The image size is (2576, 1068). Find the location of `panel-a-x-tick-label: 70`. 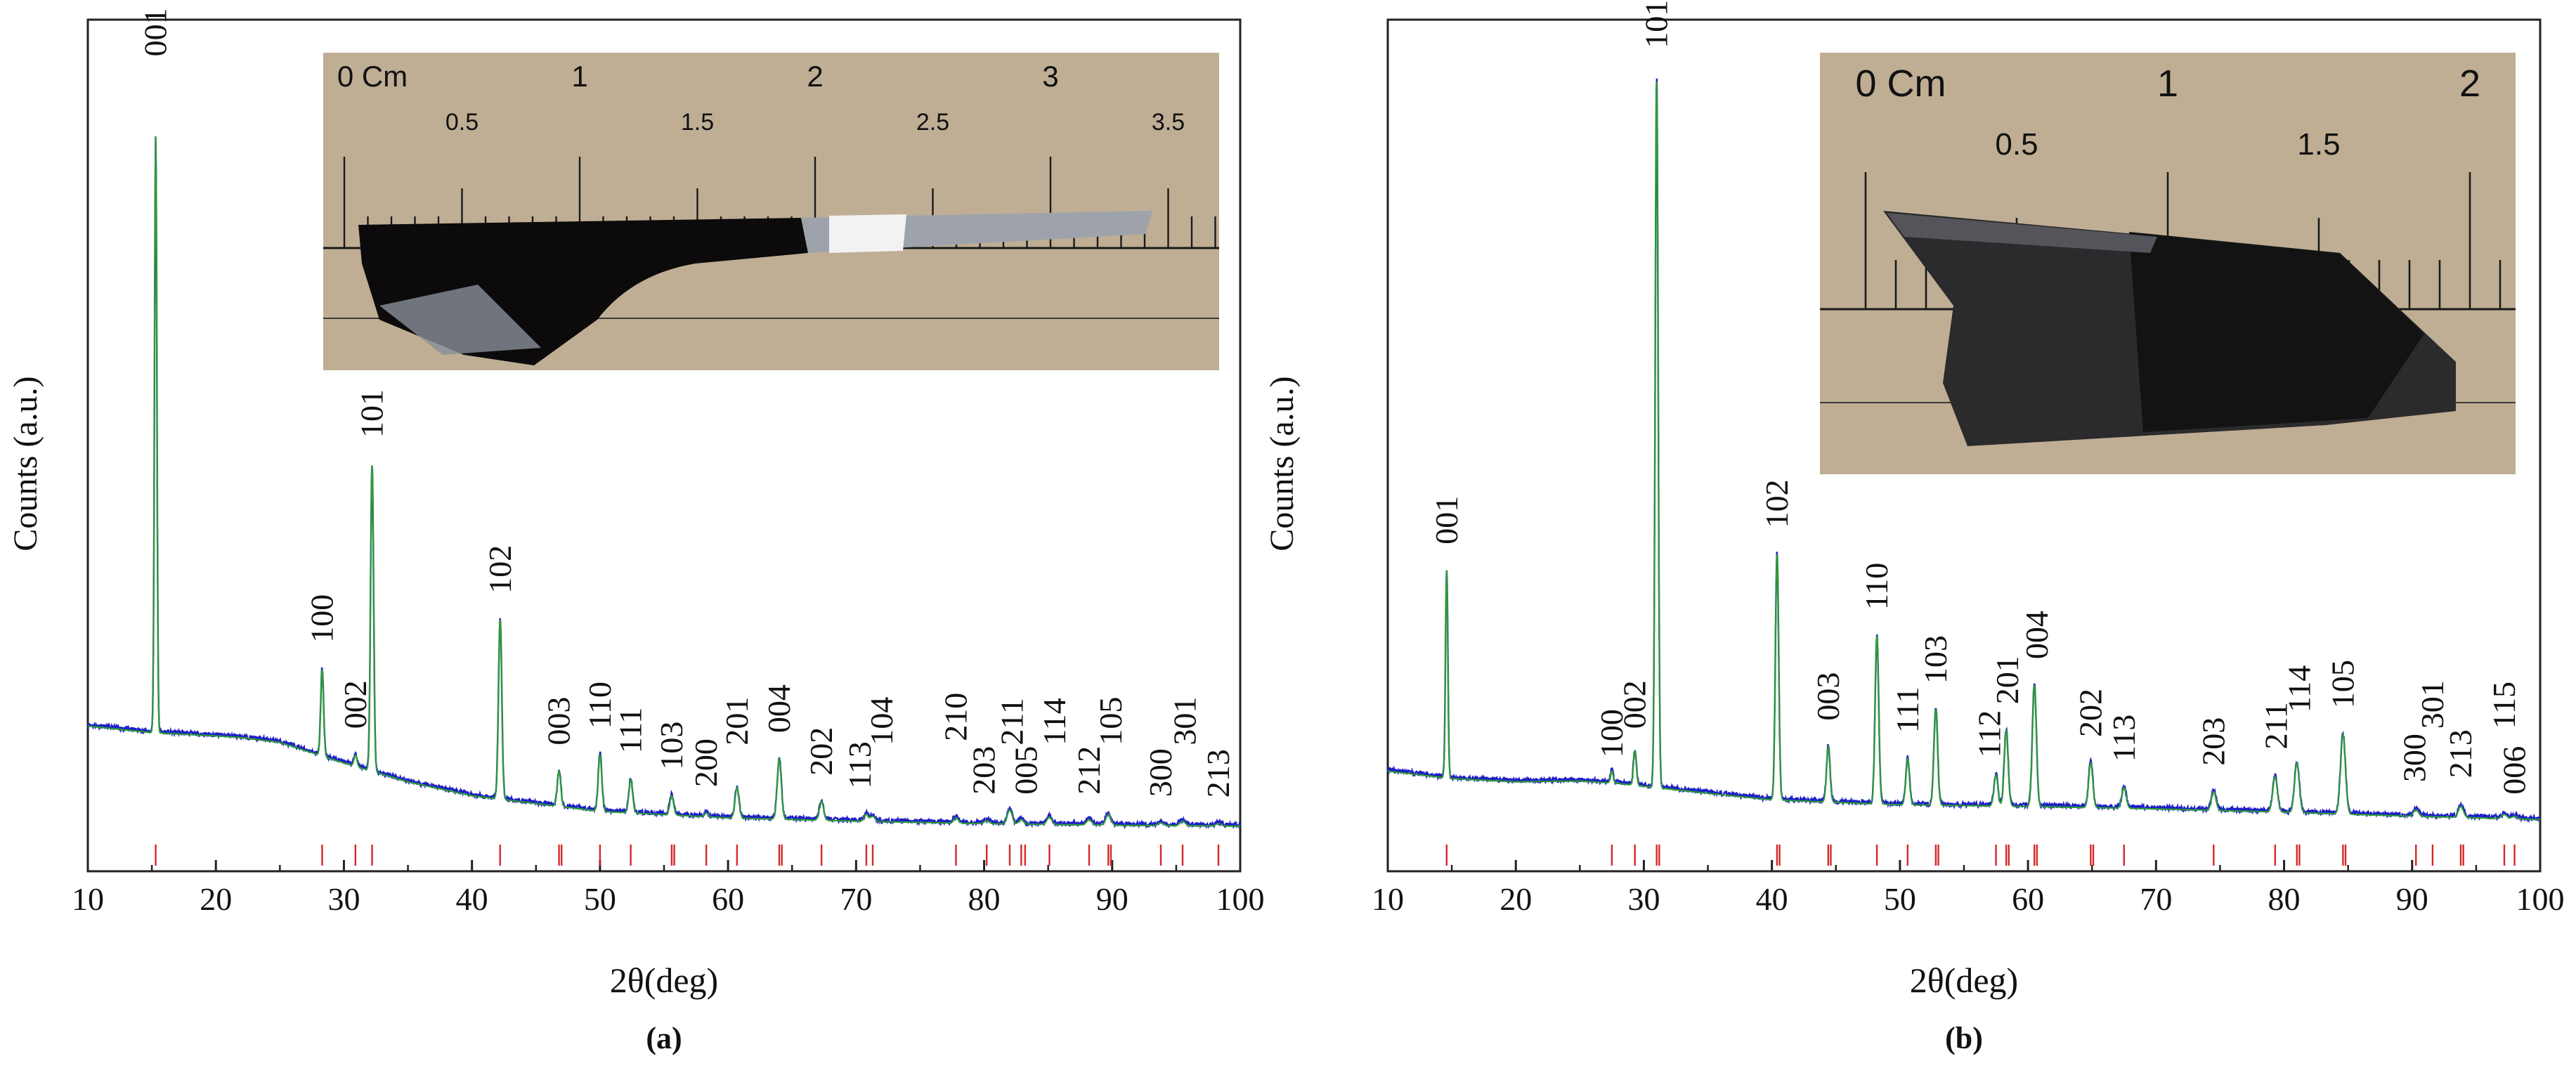

panel-a-x-tick-label: 70 is located at coordinates (856, 899).